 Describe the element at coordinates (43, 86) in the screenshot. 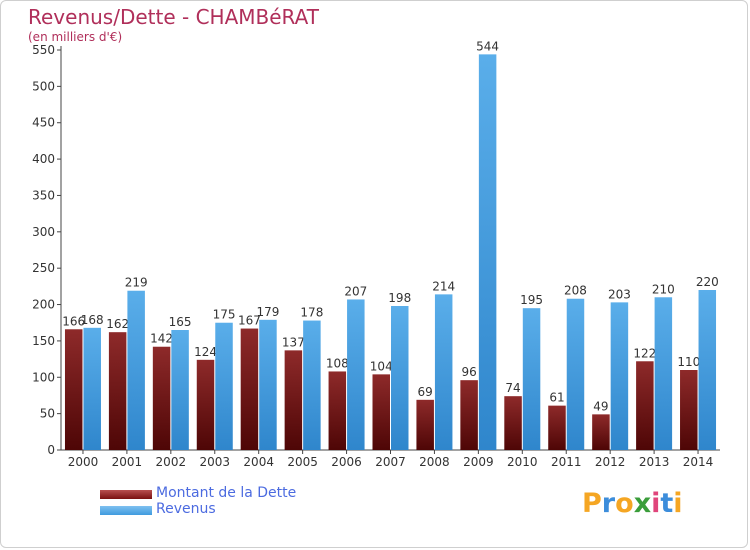

I see `y-tick-label: 500` at that location.